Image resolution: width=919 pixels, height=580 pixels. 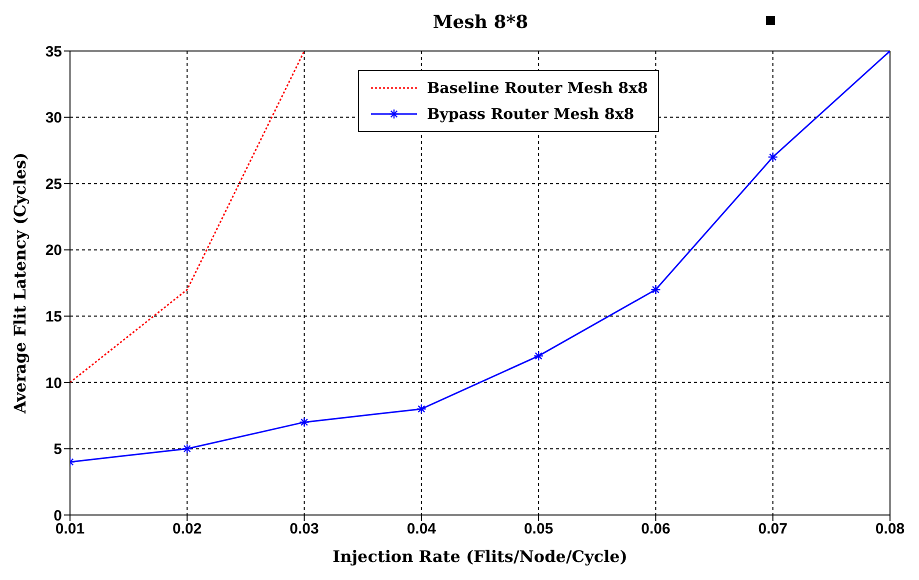 I want to click on y-tick-label: 20, so click(x=53, y=251).